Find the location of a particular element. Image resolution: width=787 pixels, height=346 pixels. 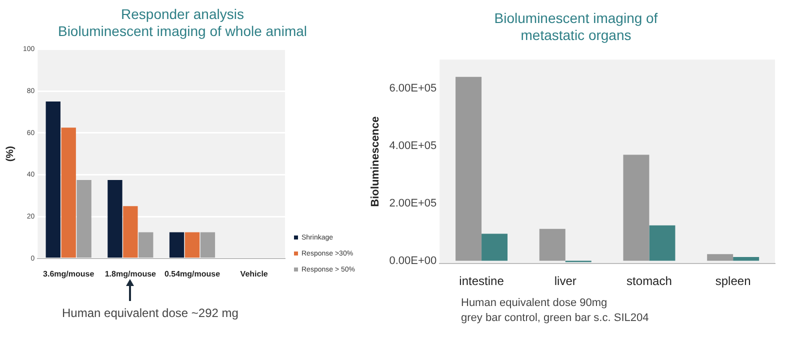

x-tick-label: liver is located at coordinates (565, 281).